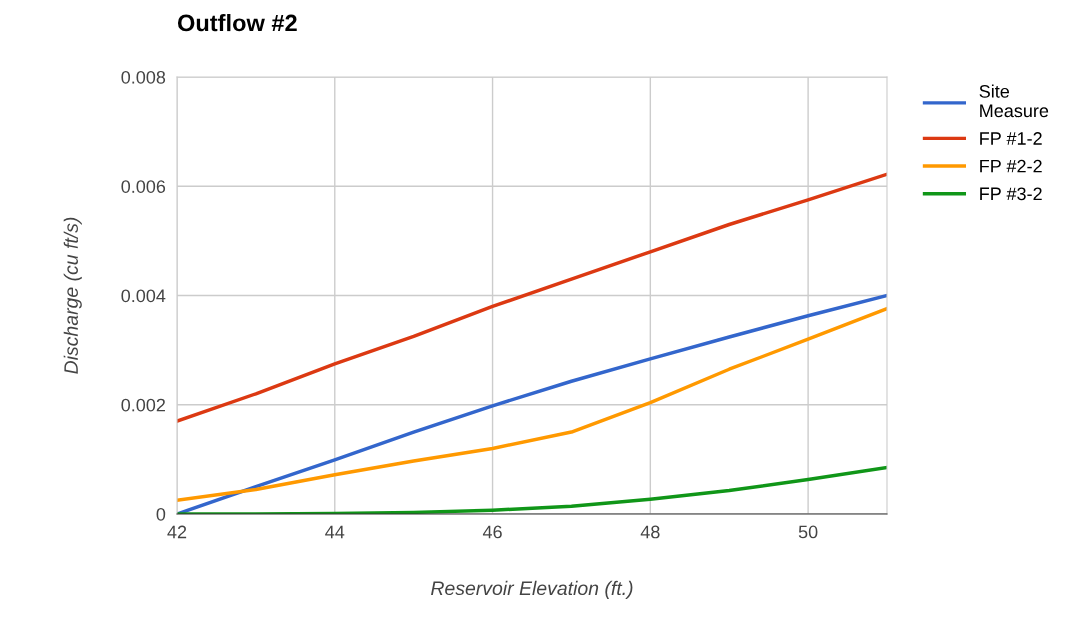 The image size is (1073, 618). What do you see at coordinates (335, 532) in the screenshot?
I see `x-tick-label: 44` at bounding box center [335, 532].